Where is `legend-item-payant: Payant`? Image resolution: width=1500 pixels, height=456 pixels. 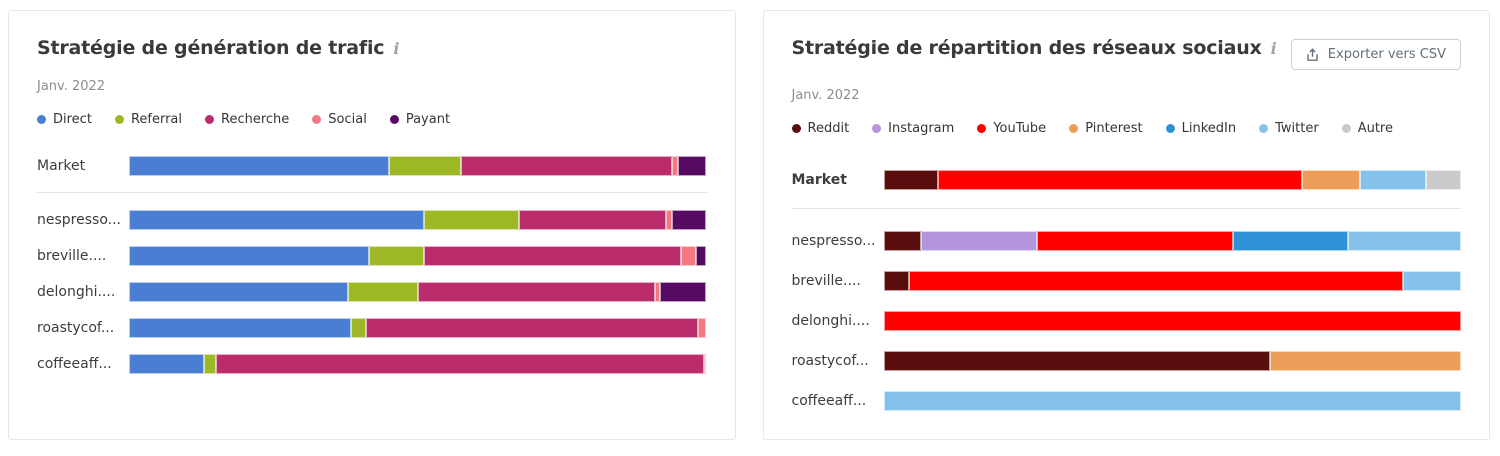
legend-item-payant: Payant is located at coordinates (420, 119).